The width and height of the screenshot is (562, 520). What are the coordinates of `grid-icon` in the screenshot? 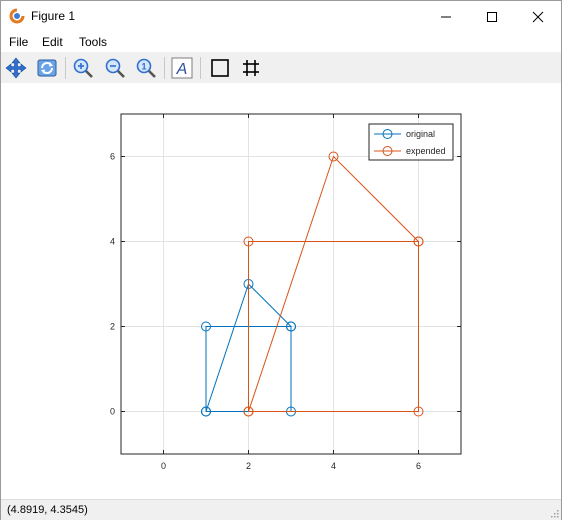 It's located at (251, 68).